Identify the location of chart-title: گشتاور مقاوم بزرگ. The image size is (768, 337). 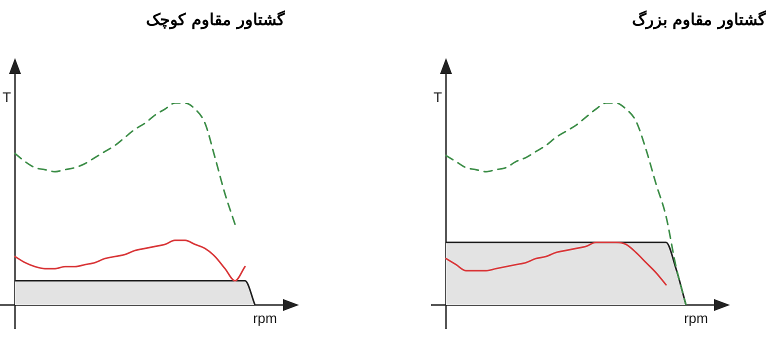
(699, 19).